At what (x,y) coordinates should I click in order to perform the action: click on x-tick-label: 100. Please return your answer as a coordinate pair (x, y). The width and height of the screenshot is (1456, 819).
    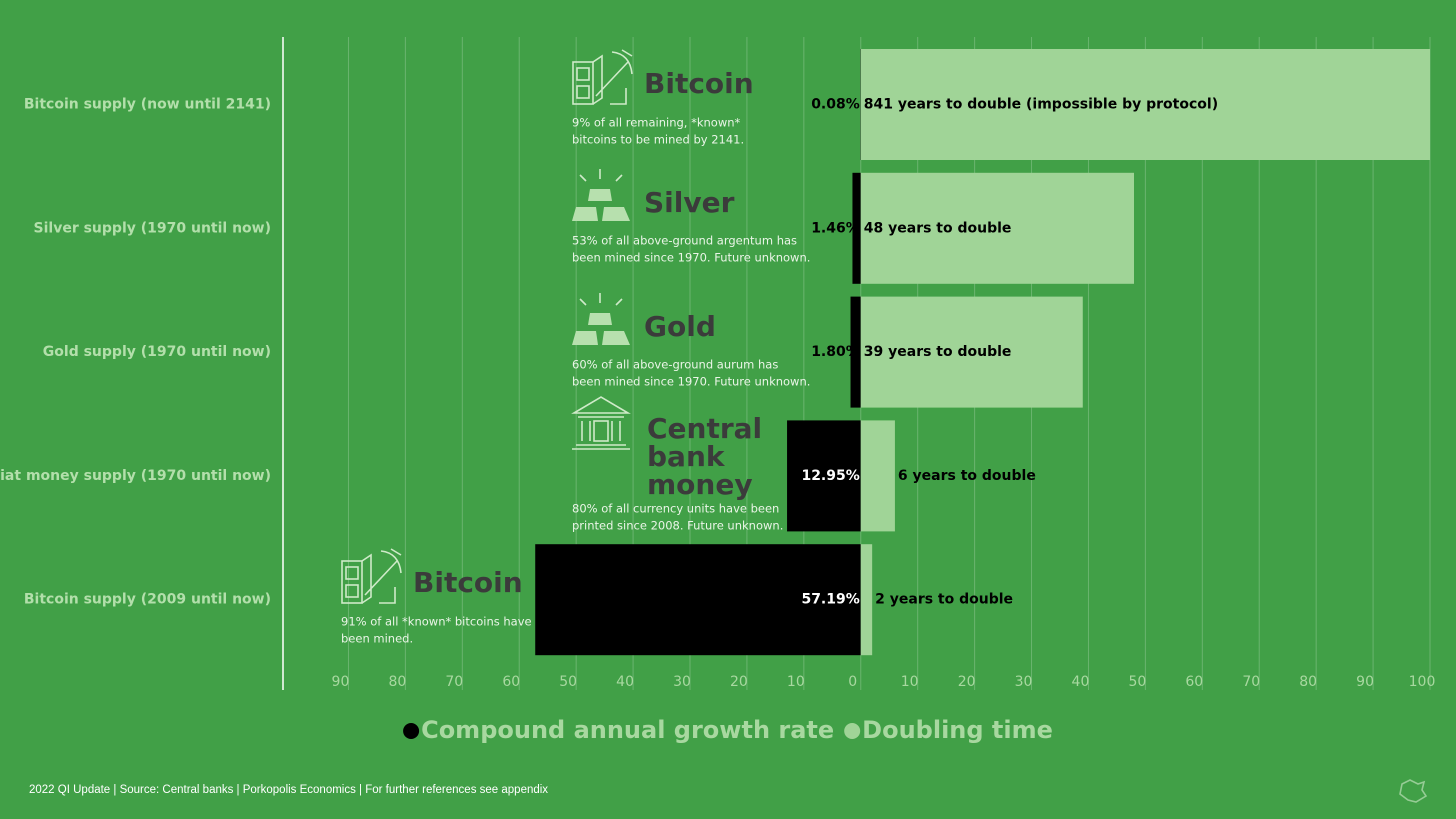
    Looking at the image, I should click on (1422, 682).